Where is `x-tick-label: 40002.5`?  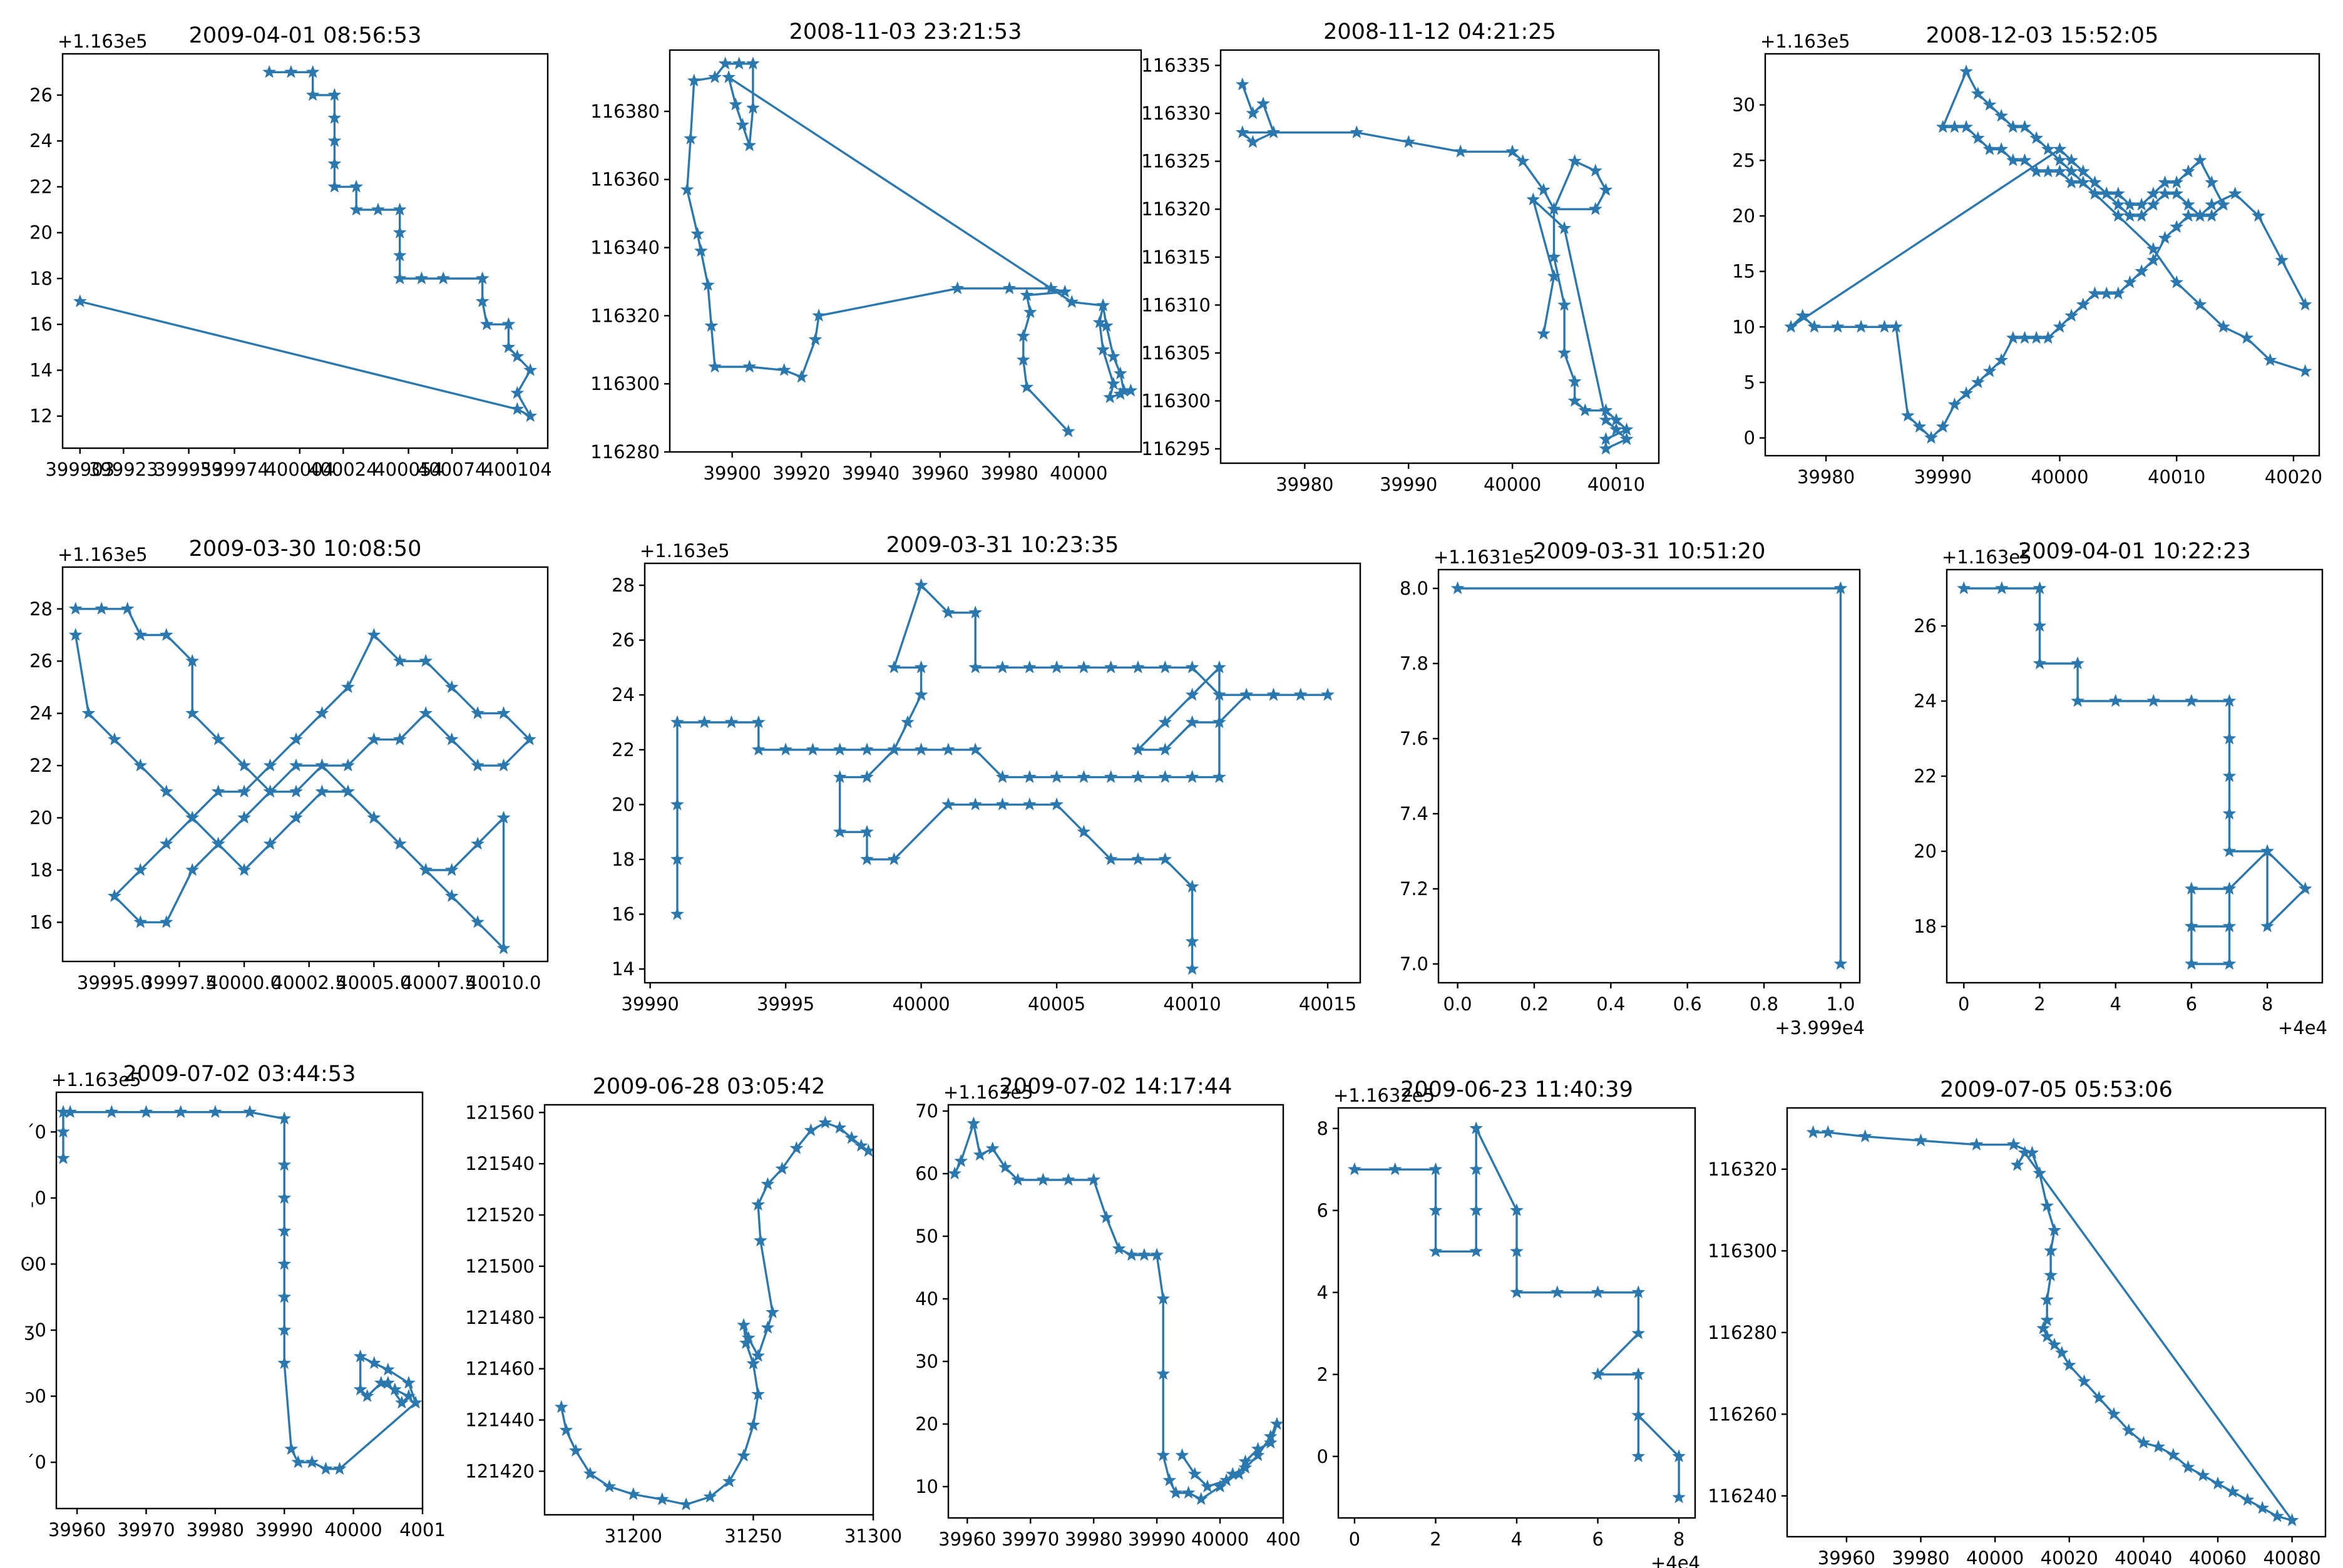
x-tick-label: 40002.5 is located at coordinates (310, 982).